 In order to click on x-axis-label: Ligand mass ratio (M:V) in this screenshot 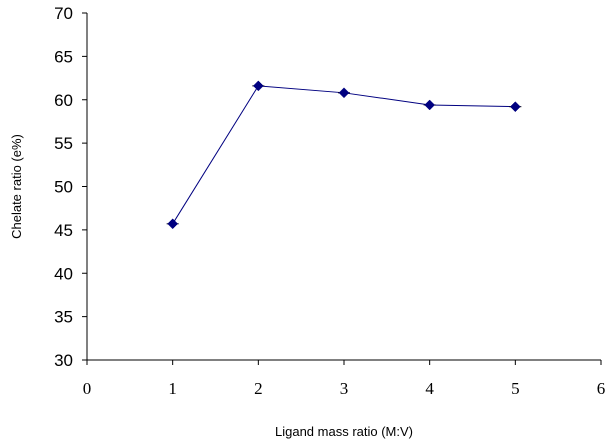, I will do `click(344, 431)`.